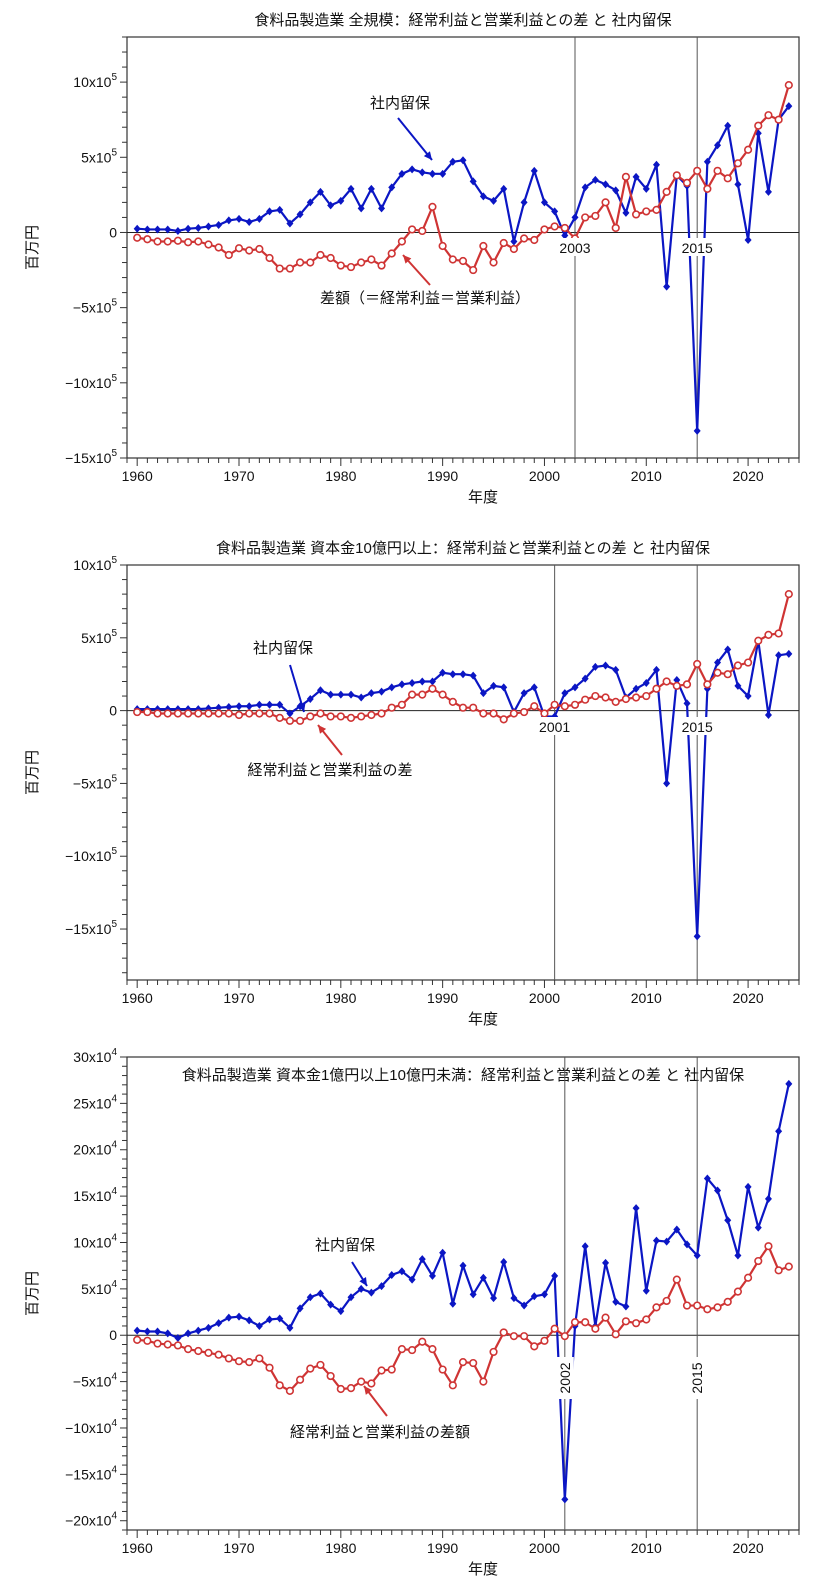 This screenshot has height=1590, width=828. I want to click on x-tick-label: 1960, so click(137, 998).